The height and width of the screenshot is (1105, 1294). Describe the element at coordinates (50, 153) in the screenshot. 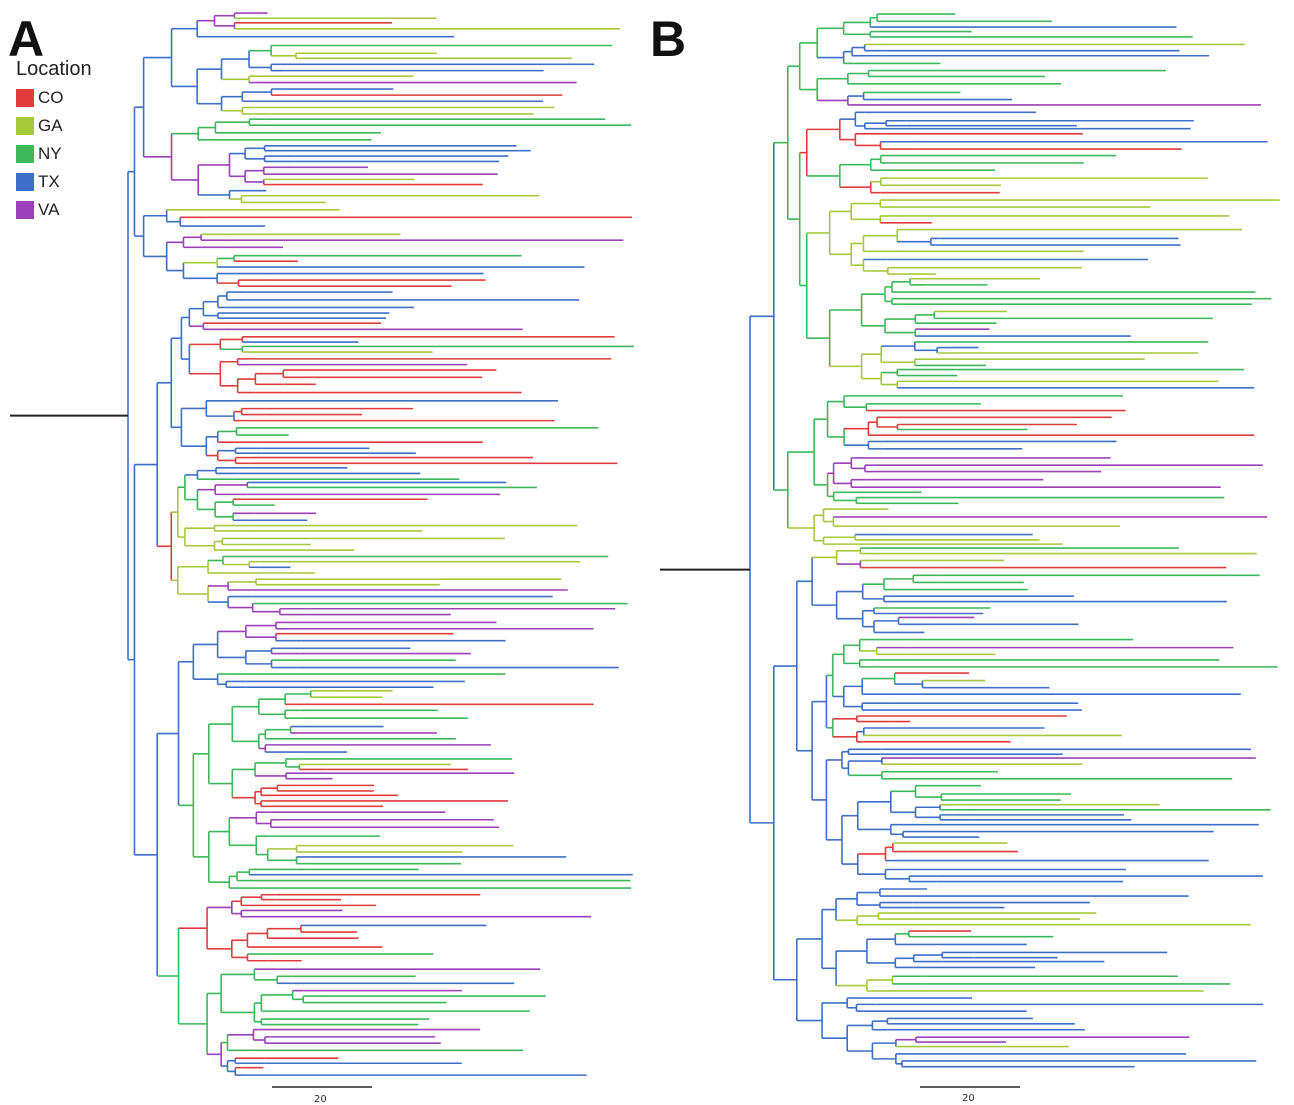

I see `legend-label-ny: NY` at that location.